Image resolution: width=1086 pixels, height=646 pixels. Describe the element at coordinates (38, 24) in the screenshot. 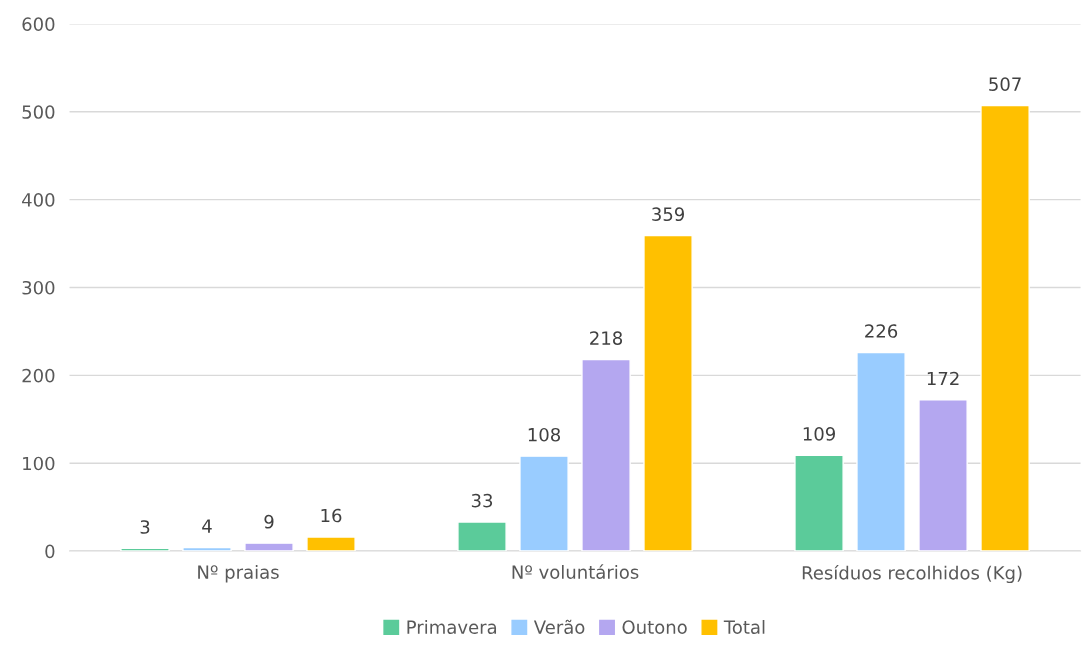

I see `y-tick-label: 600` at that location.